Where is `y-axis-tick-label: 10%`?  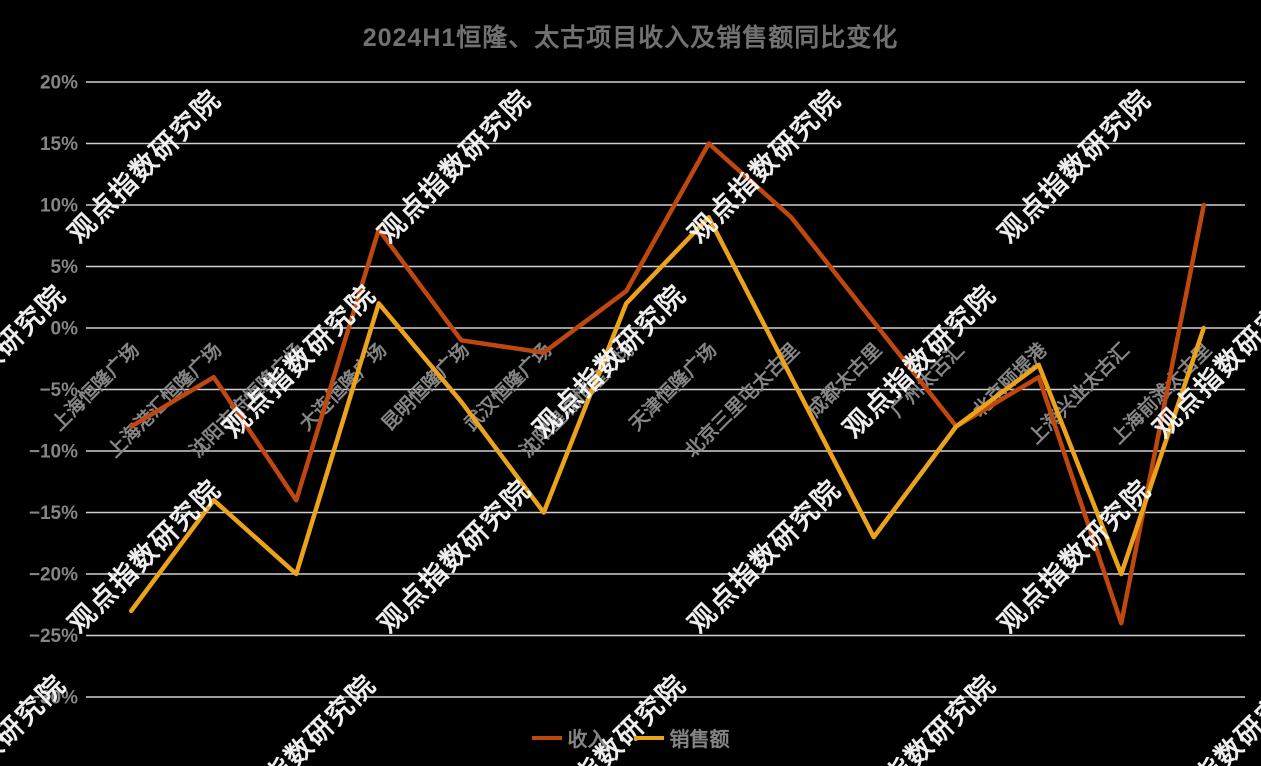 y-axis-tick-label: 10% is located at coordinates (59, 206).